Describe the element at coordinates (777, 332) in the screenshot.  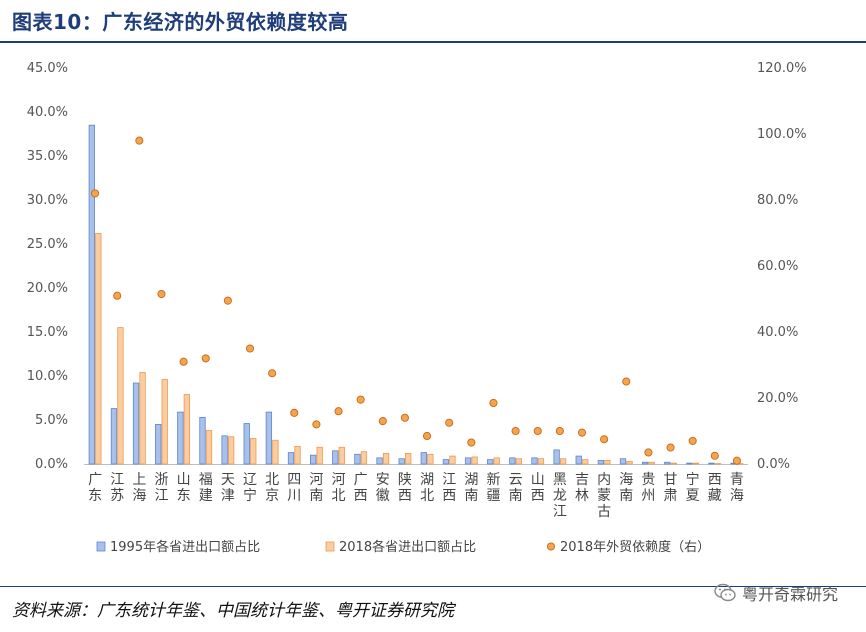
I see `right-tick-label: 40.0%` at that location.